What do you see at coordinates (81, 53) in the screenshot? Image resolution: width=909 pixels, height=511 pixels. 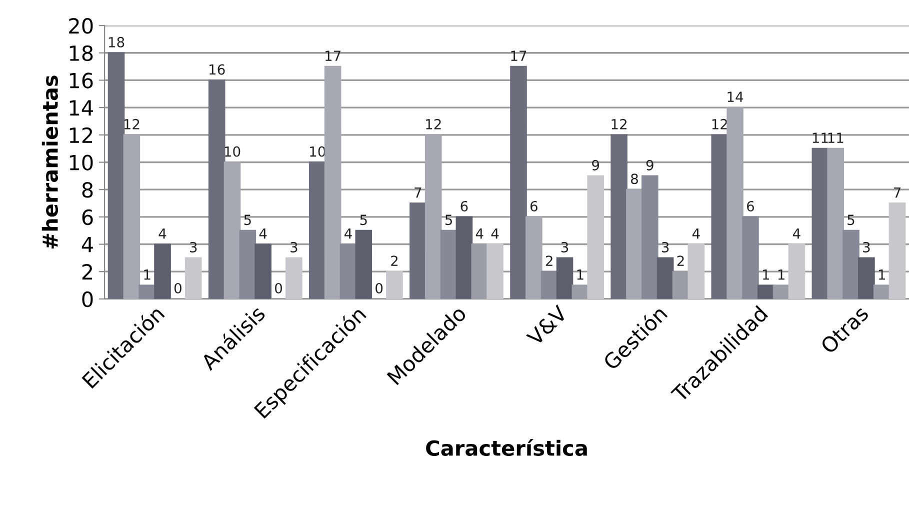 I see `y-tick-label: 18` at bounding box center [81, 53].